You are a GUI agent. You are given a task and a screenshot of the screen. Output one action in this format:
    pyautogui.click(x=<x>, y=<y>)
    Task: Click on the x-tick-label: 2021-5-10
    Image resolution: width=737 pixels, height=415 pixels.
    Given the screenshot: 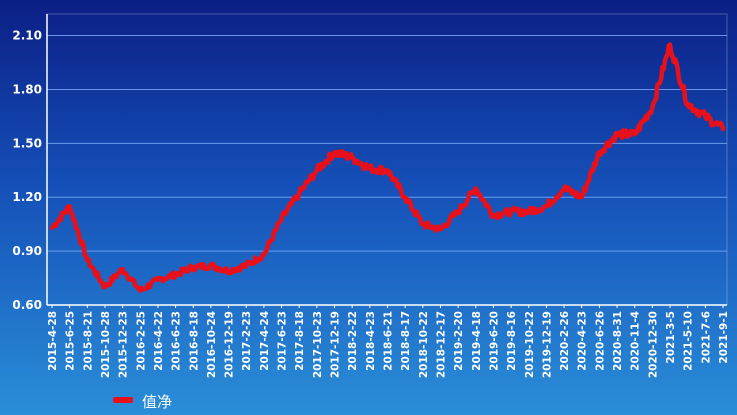 What is the action you would take?
    pyautogui.click(x=689, y=341)
    